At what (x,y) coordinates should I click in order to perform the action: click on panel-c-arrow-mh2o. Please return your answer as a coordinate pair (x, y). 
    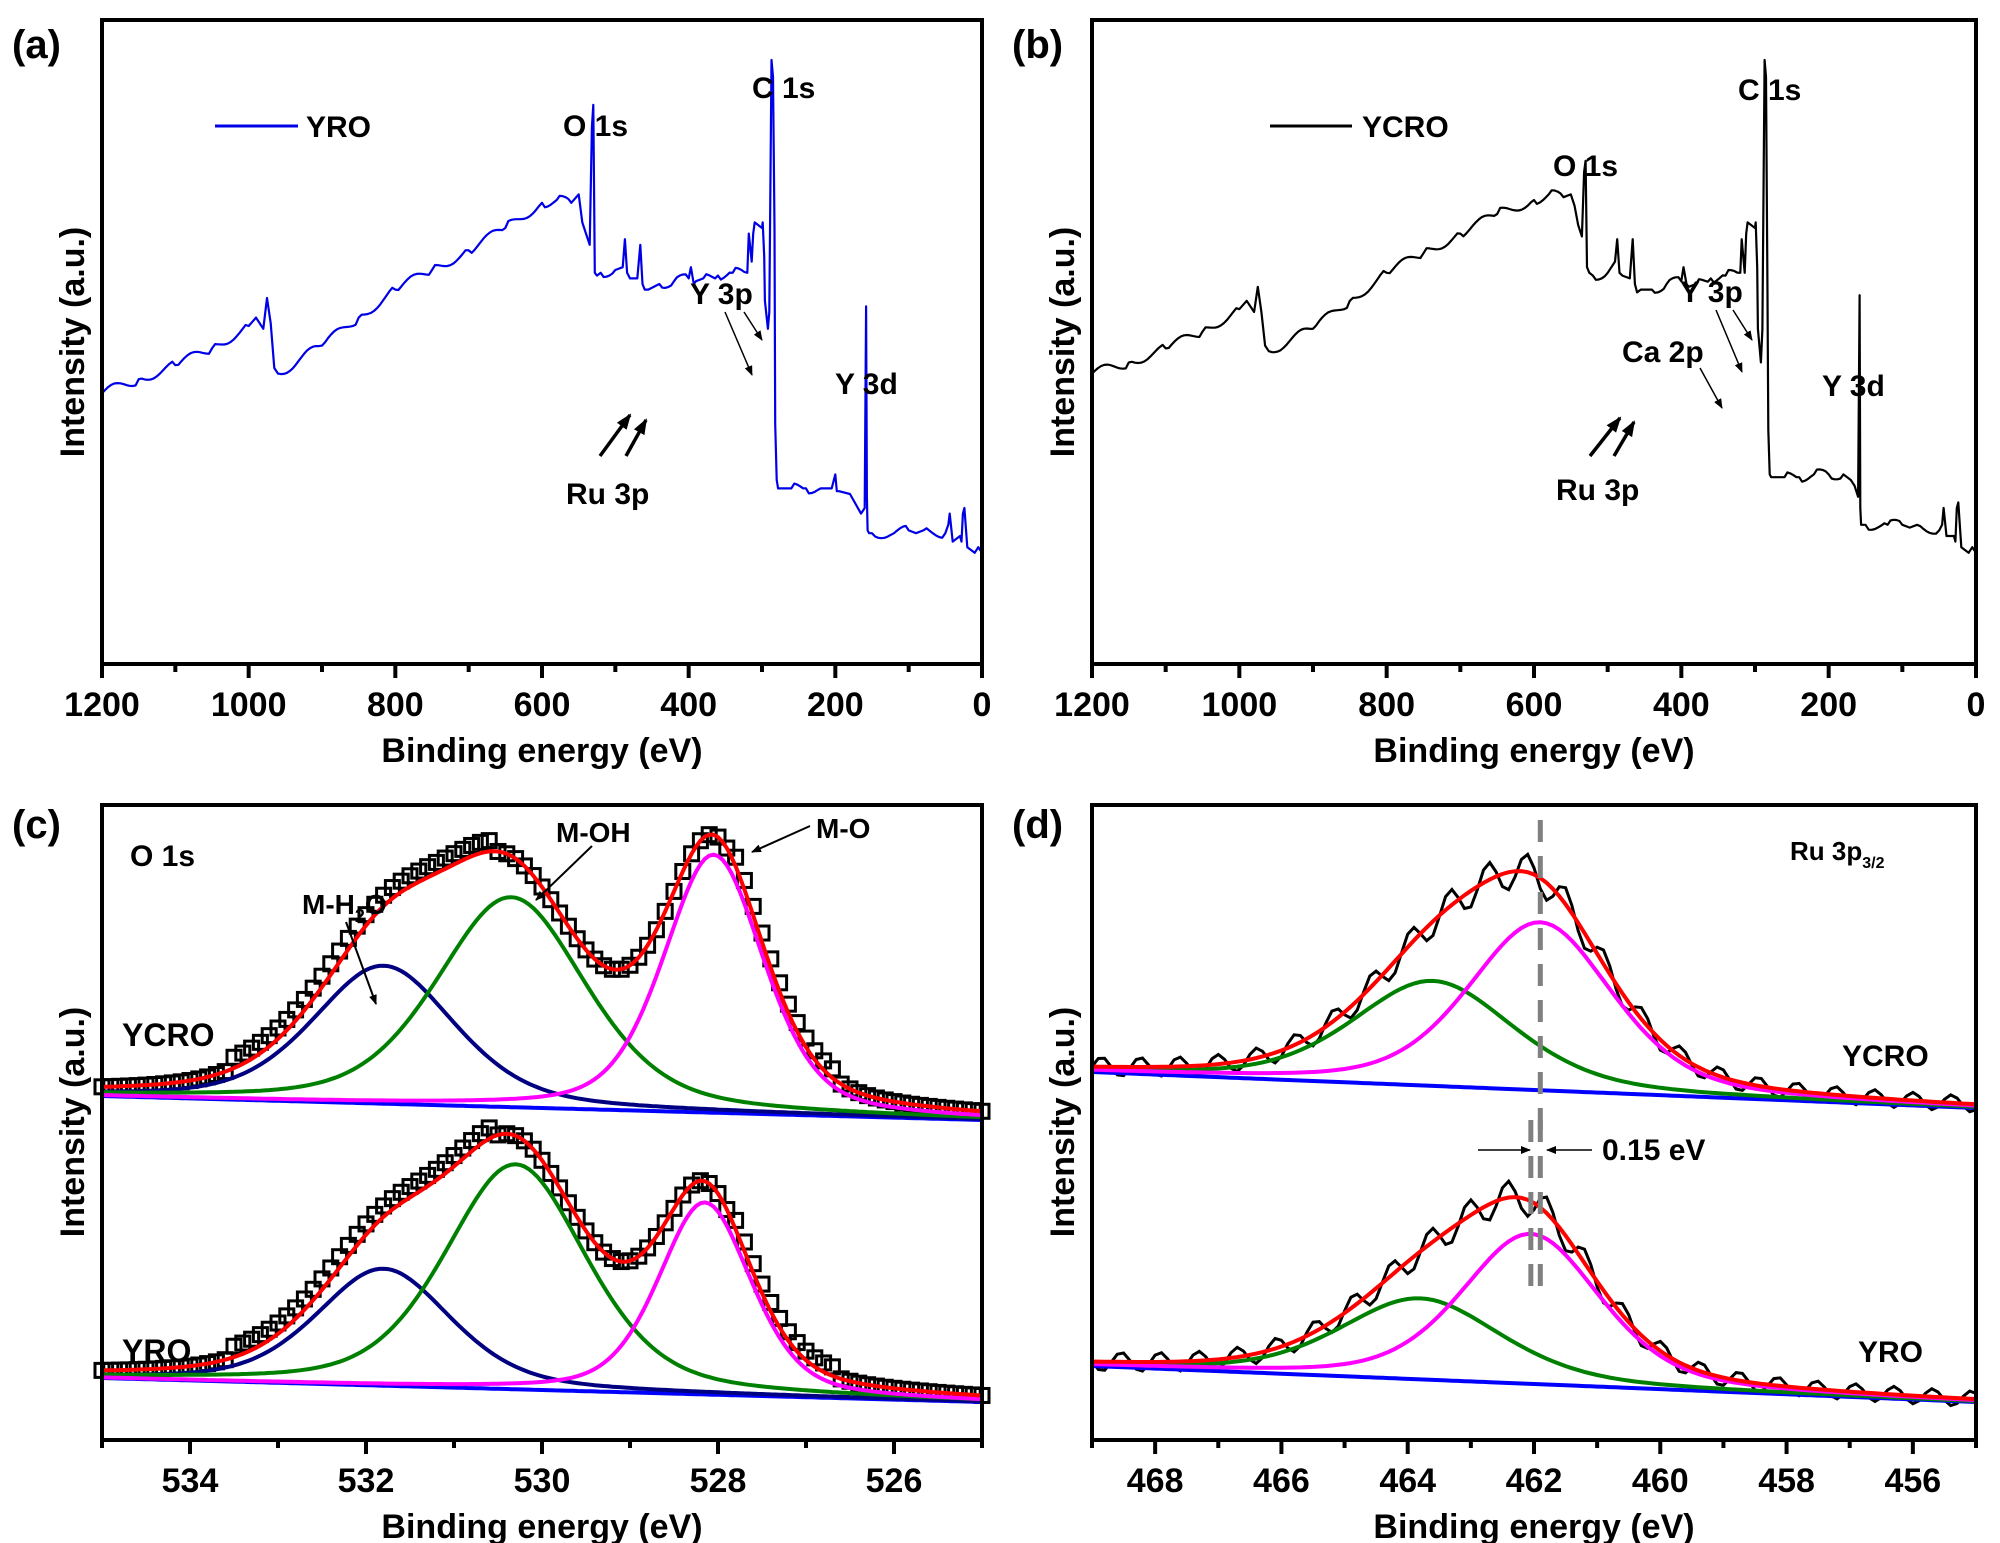
    Looking at the image, I should click on (361, 963).